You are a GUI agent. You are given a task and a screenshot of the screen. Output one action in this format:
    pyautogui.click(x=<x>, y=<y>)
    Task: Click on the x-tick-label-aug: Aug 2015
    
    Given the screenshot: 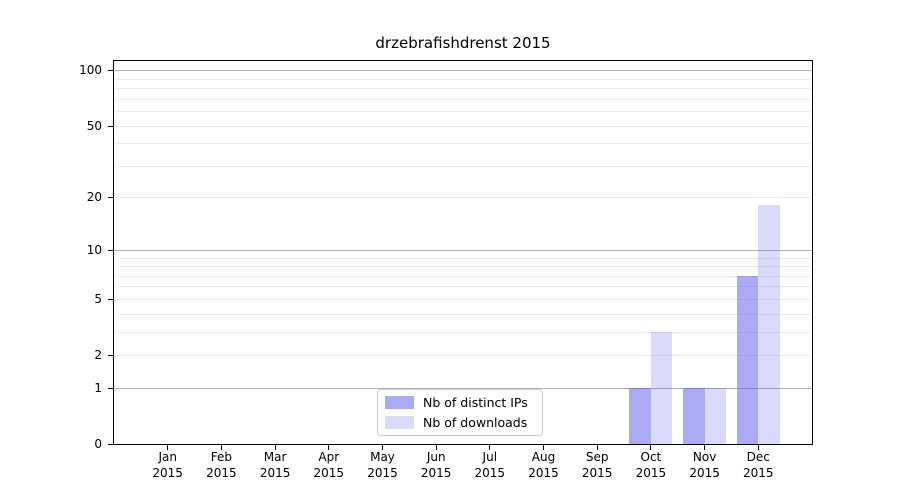 What is the action you would take?
    pyautogui.click(x=543, y=465)
    